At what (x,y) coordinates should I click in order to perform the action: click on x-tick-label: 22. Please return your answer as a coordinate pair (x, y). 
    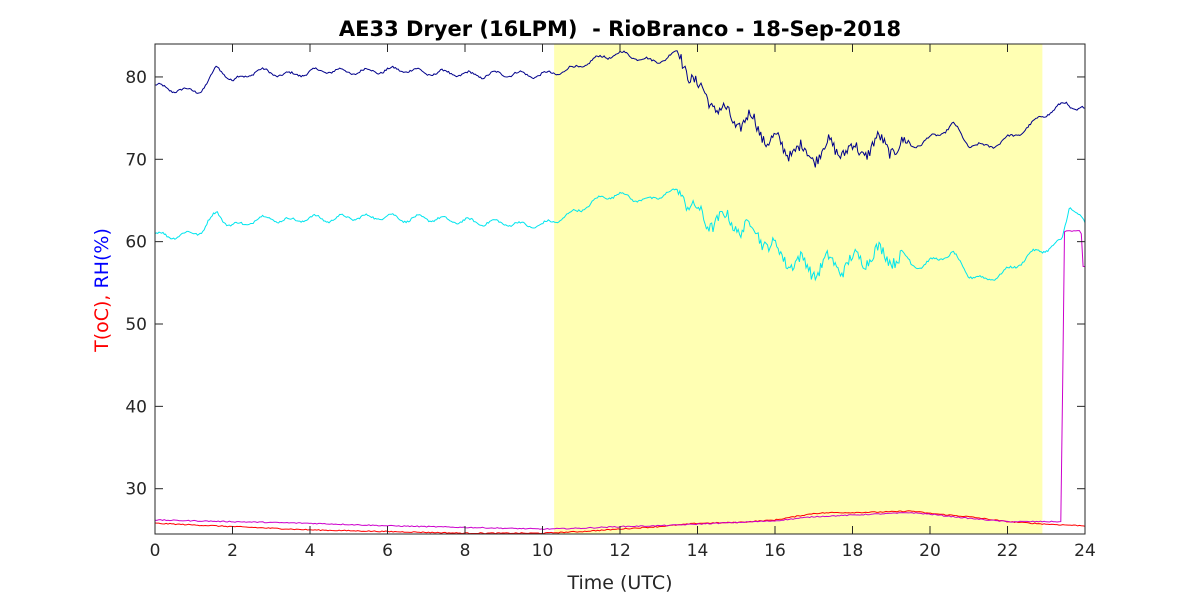
    Looking at the image, I should click on (1008, 551).